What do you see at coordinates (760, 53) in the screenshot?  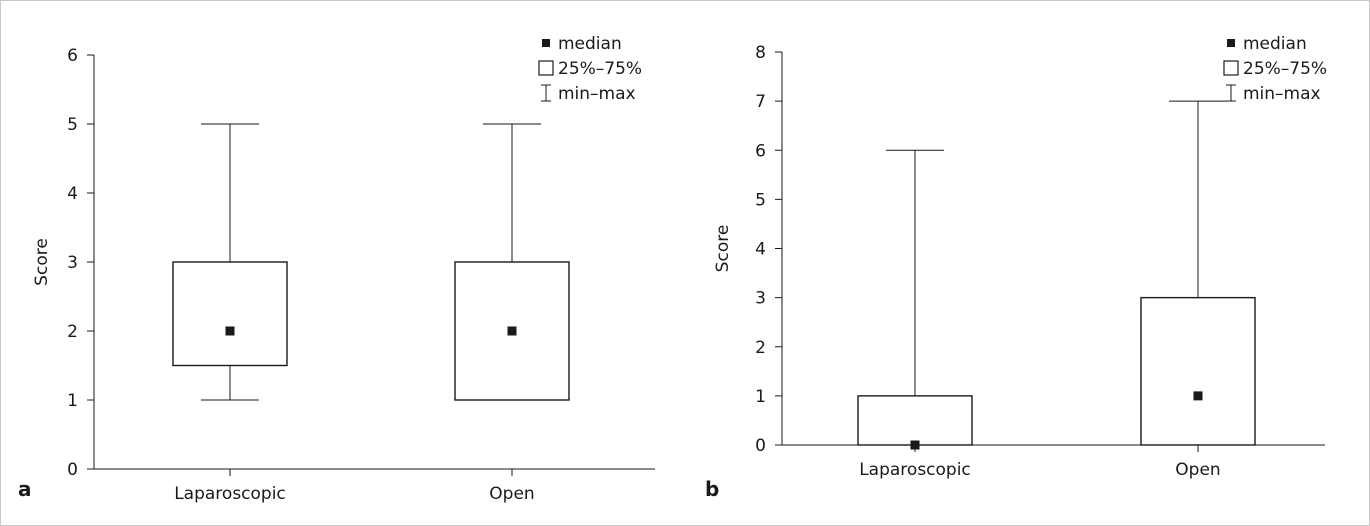 I see `y-tick-label: 8` at bounding box center [760, 53].